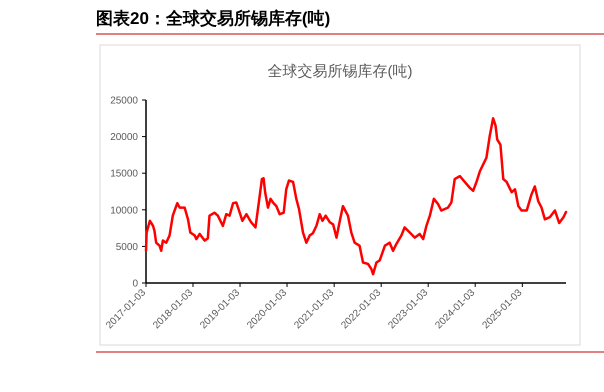  I want to click on y-tick-label: 20000, so click(124, 138).